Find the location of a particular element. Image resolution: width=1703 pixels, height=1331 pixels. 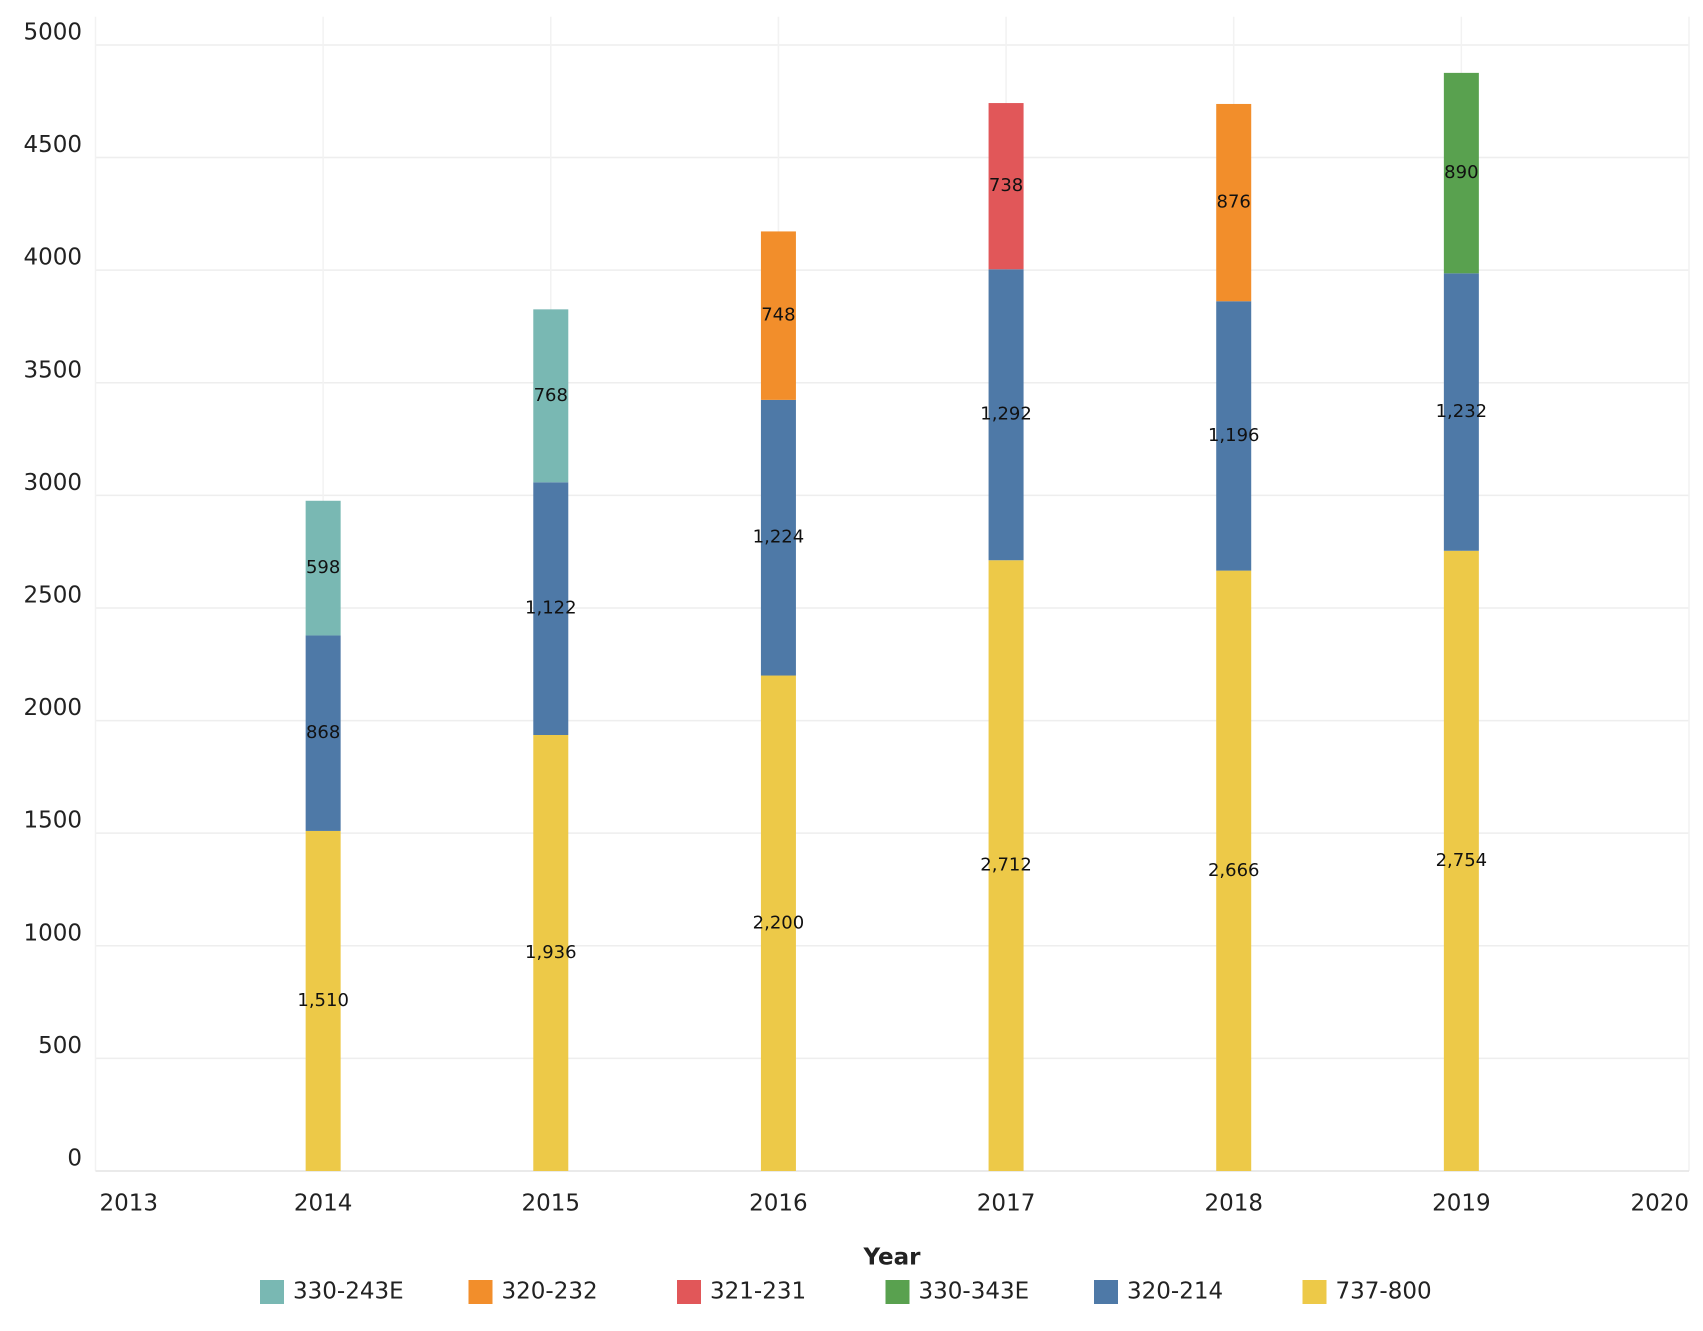

y-tick-label: 2000 is located at coordinates (52, 708).